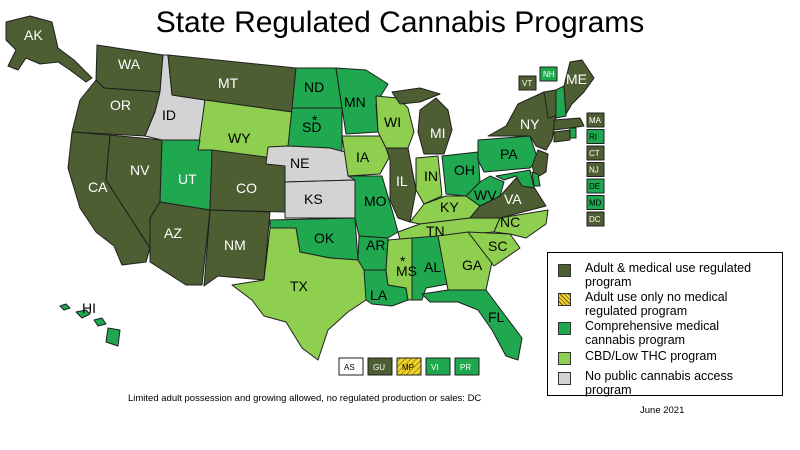  I want to click on legend-item-adult-medical: Adult & medical use regulated program, so click(661, 275).